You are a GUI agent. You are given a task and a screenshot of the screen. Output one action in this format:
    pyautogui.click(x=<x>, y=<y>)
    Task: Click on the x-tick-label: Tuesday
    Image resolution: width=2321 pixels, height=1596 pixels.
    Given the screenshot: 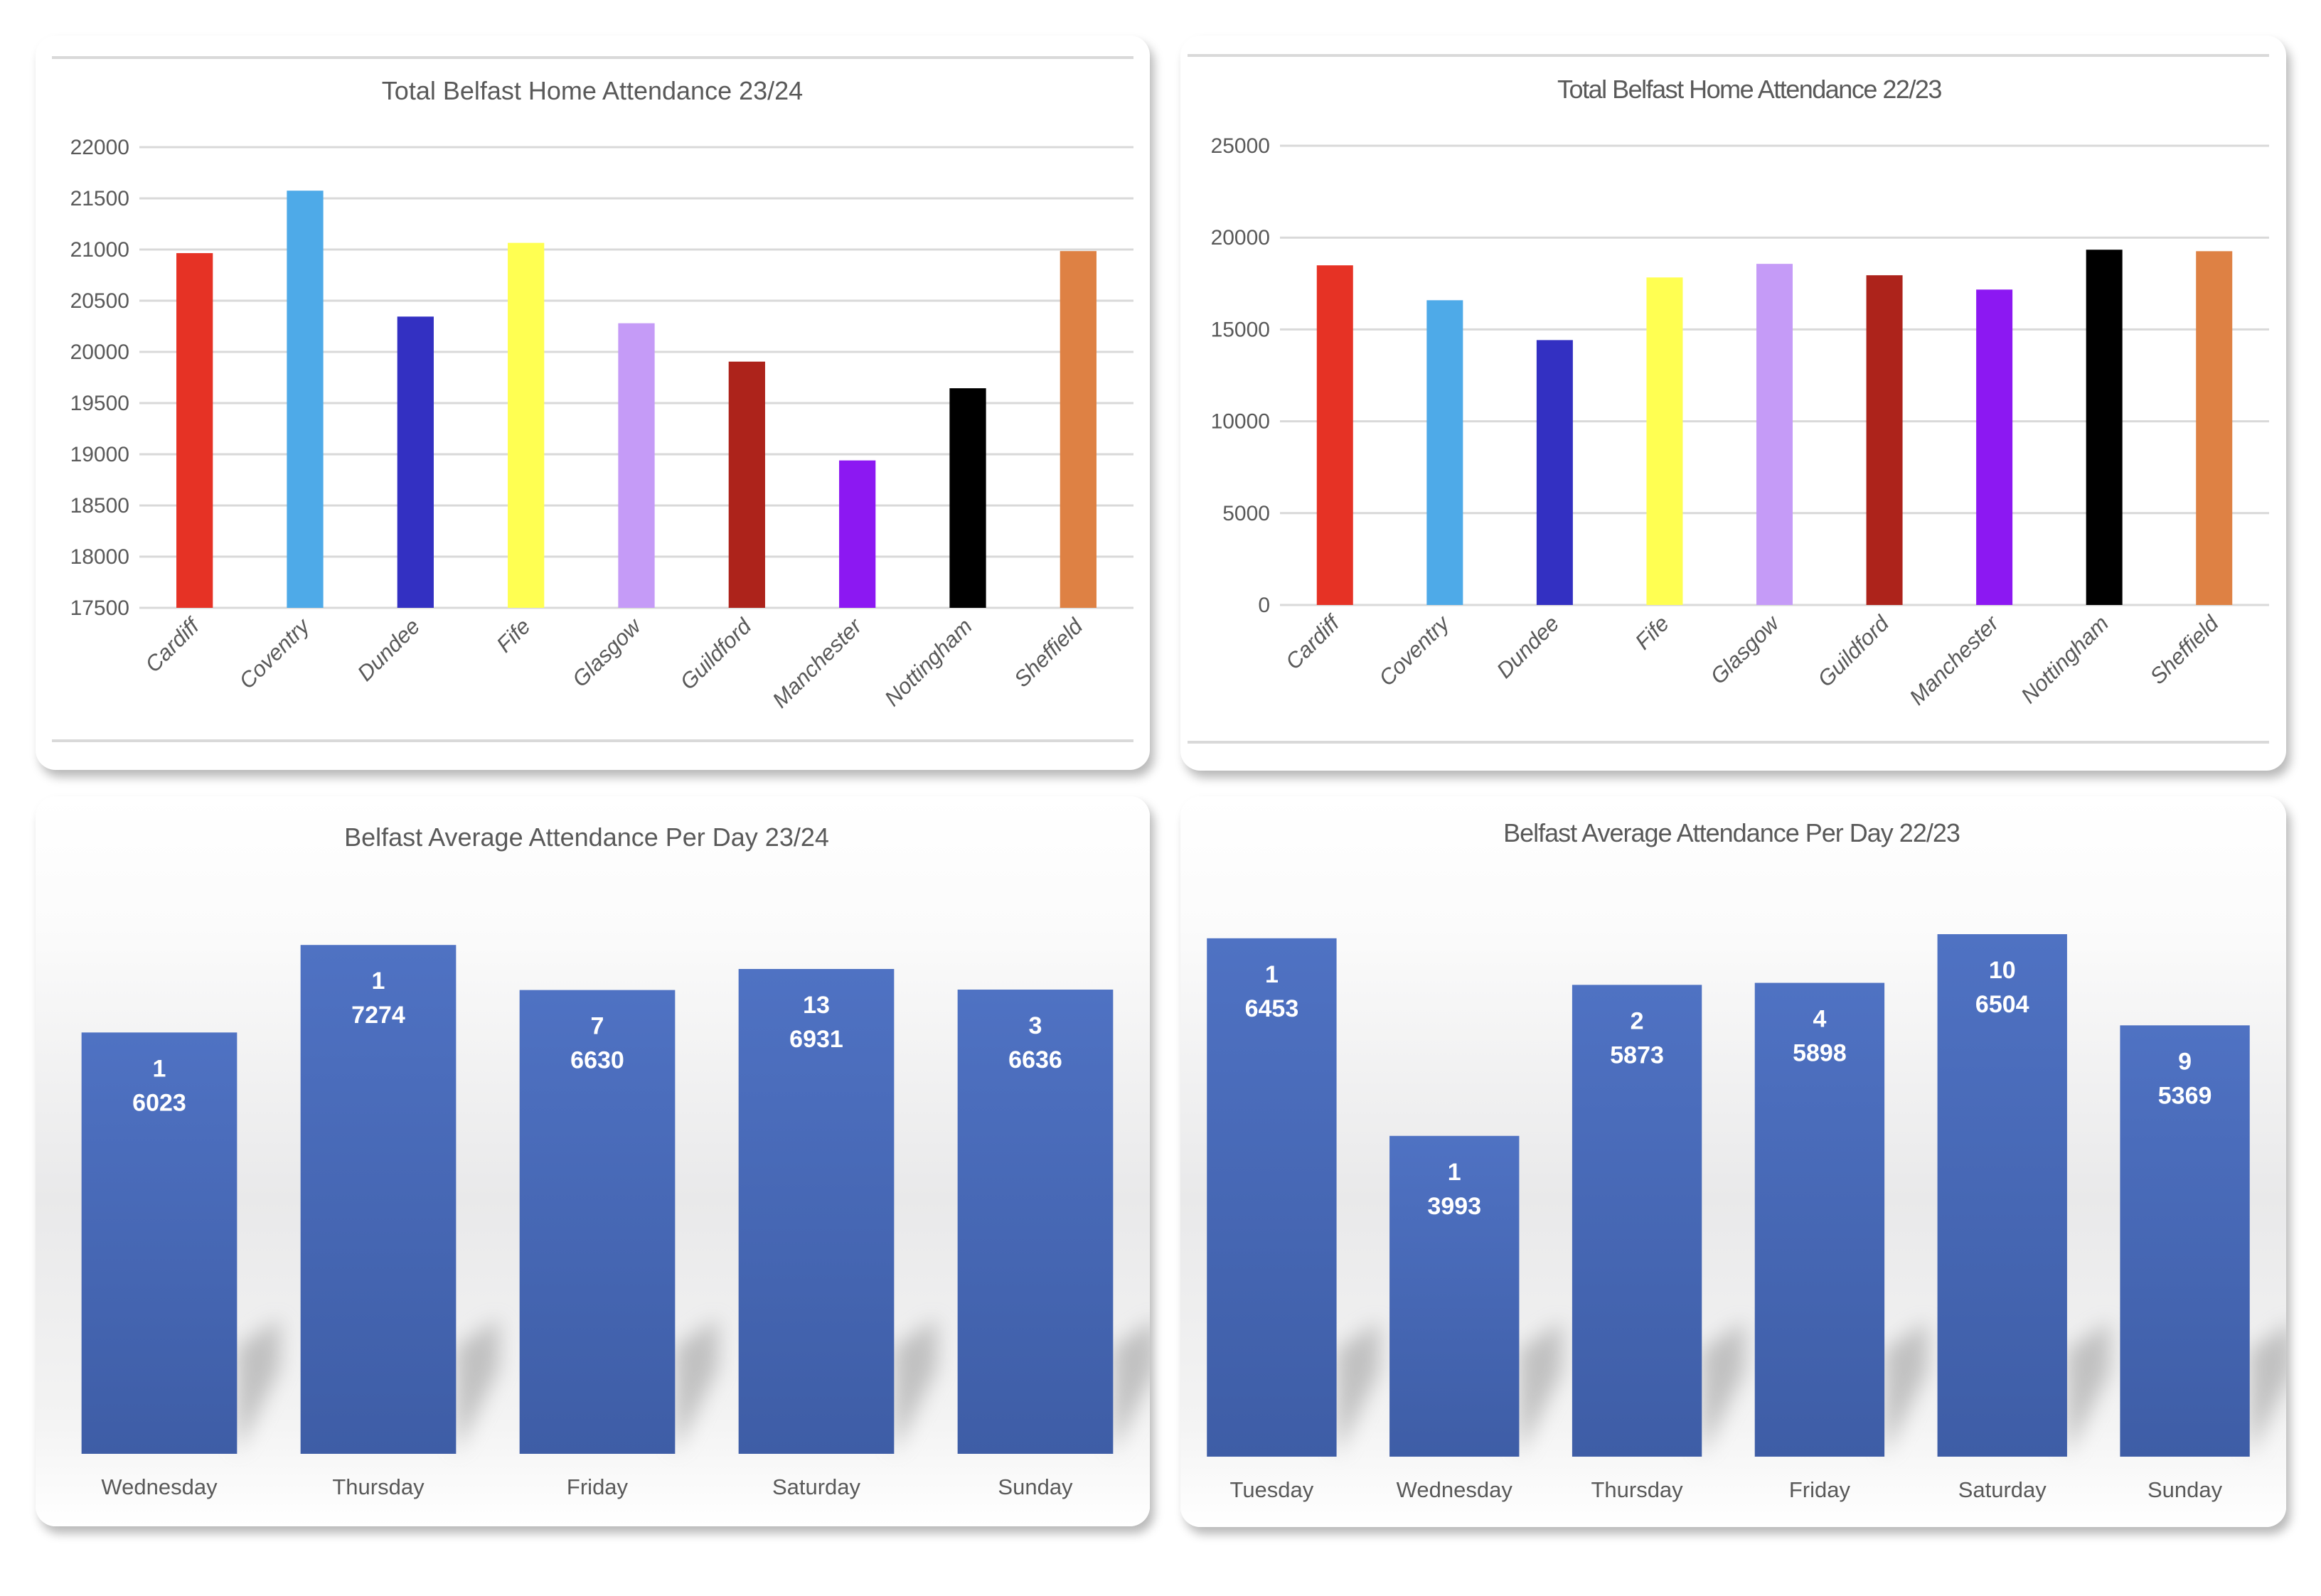 What is the action you would take?
    pyautogui.click(x=1272, y=1489)
    